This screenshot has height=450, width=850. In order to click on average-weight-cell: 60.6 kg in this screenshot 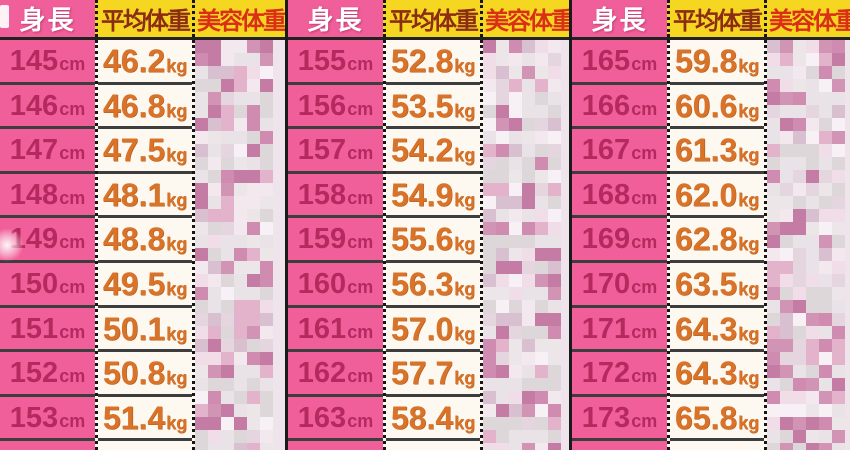, I will do `click(717, 107)`.